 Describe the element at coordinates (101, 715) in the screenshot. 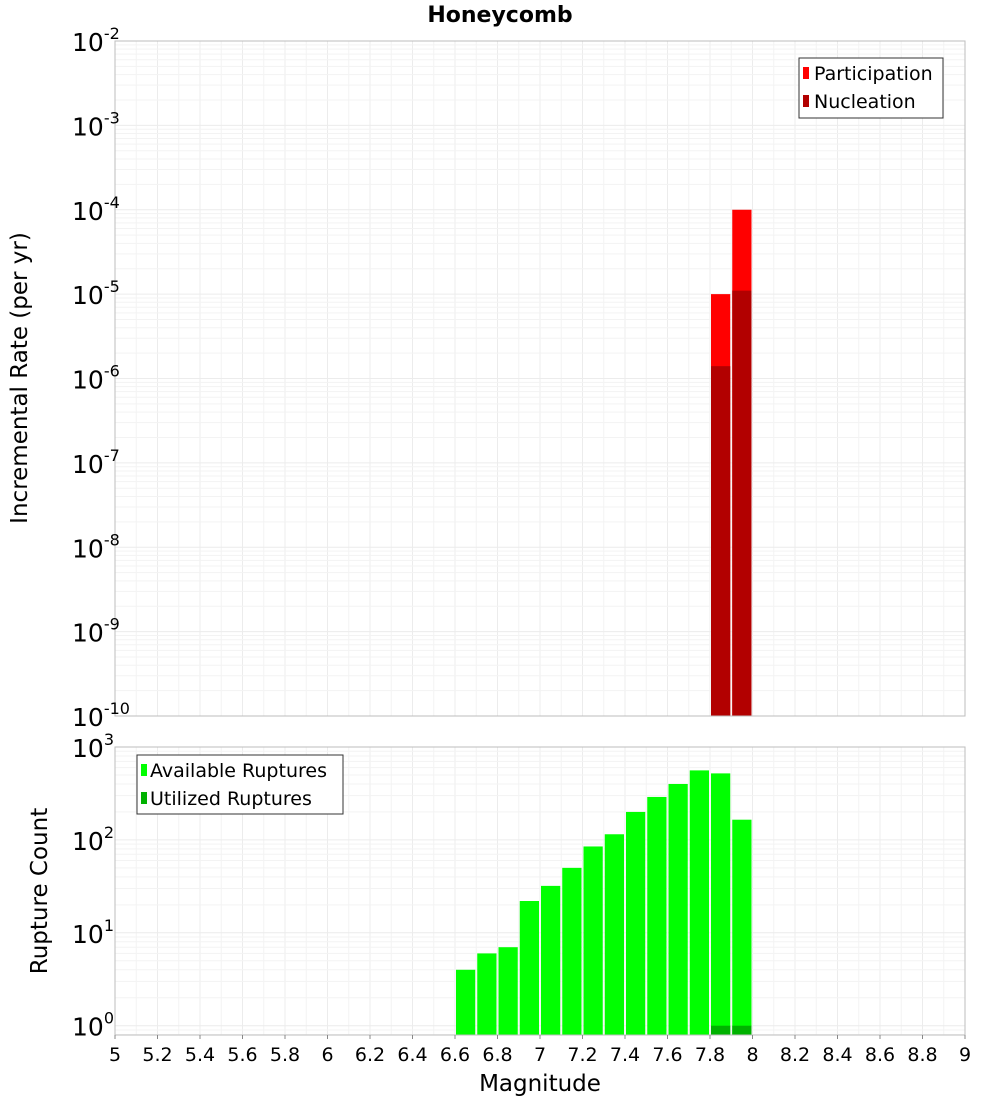

I see `y-tick-label: 10⁻¹⁰` at that location.